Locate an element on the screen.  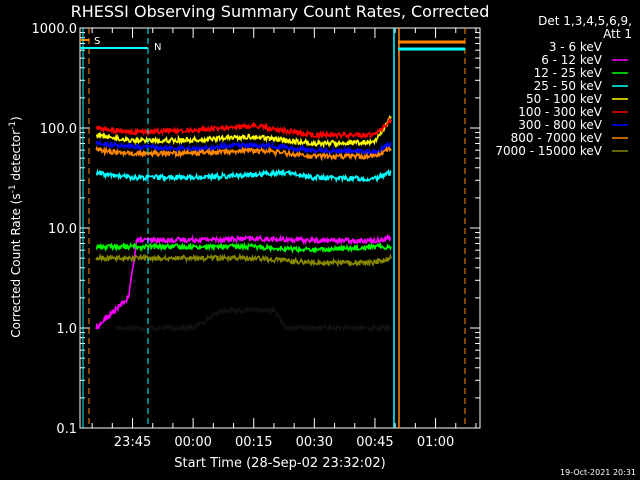
x-tick-label: 23:45 is located at coordinates (132, 442).